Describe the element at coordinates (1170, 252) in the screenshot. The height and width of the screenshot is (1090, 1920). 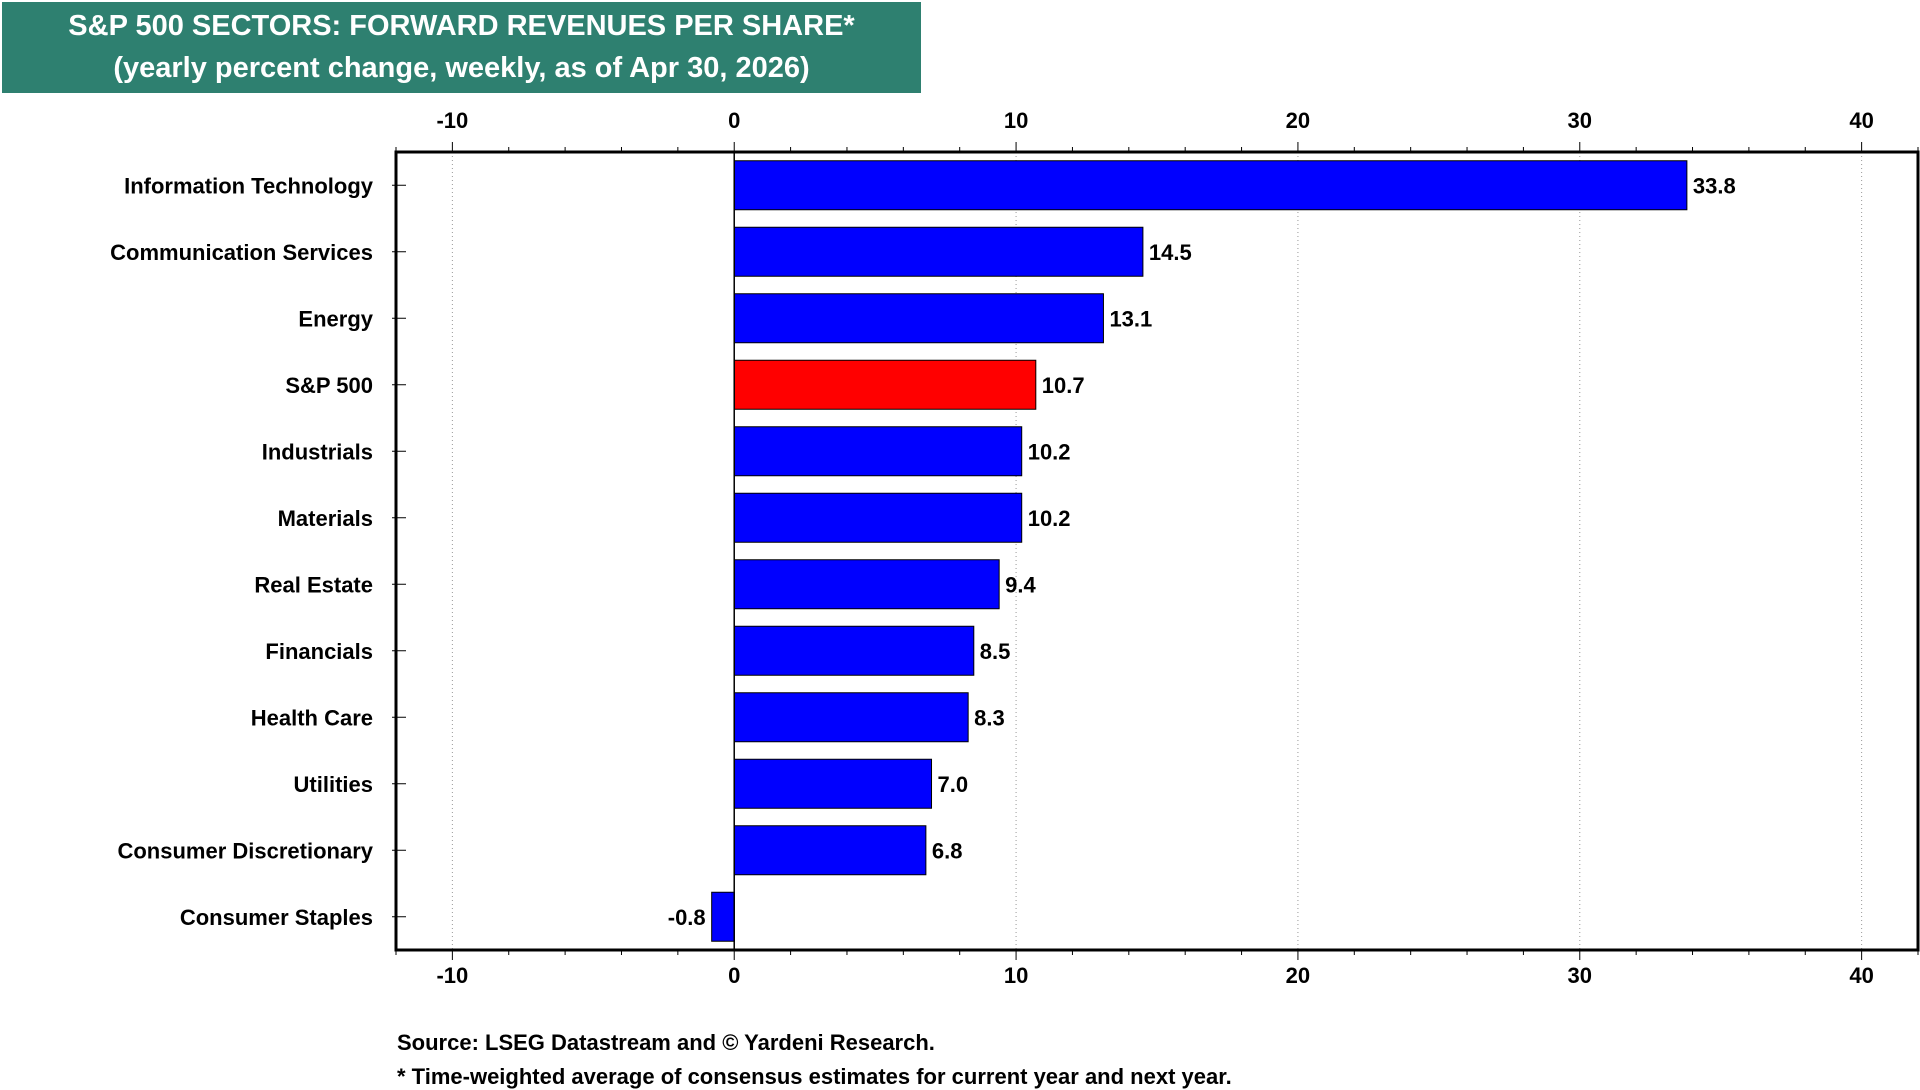
I see `data-label: 14.5` at that location.